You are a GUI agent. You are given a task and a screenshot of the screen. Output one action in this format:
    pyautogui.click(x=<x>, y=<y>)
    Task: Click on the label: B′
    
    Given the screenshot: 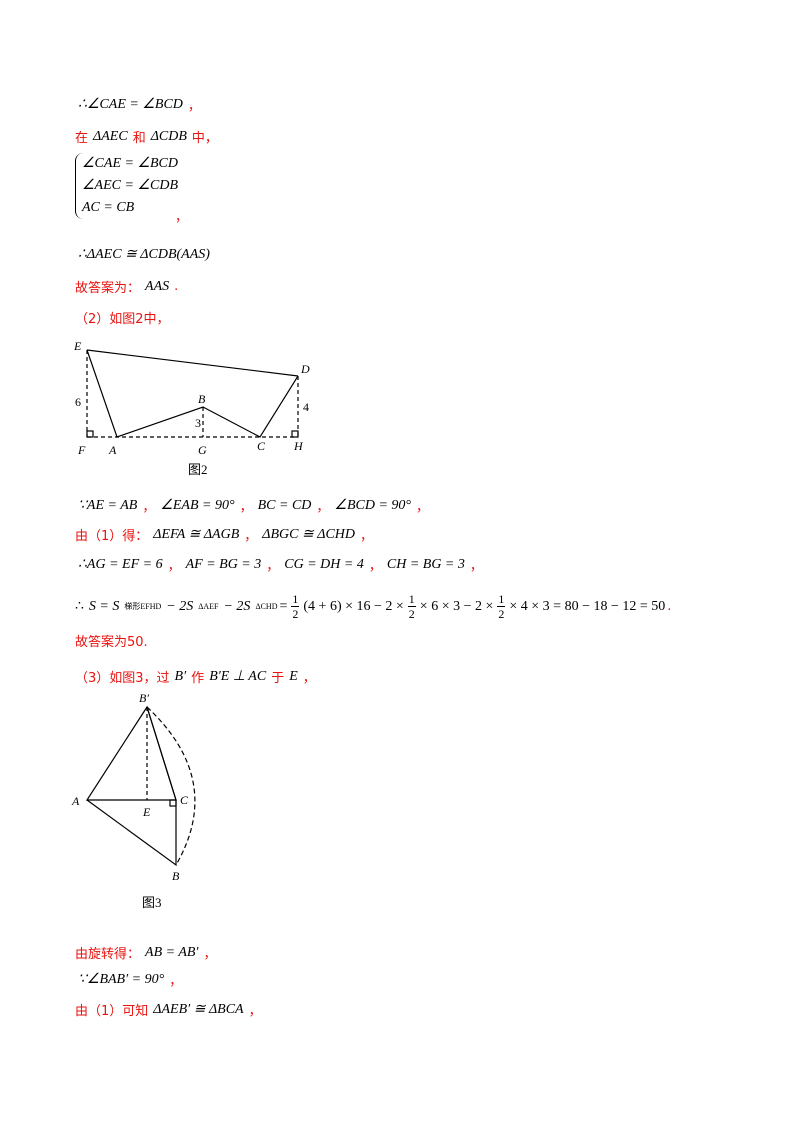 What is the action you would take?
    pyautogui.click(x=144, y=698)
    